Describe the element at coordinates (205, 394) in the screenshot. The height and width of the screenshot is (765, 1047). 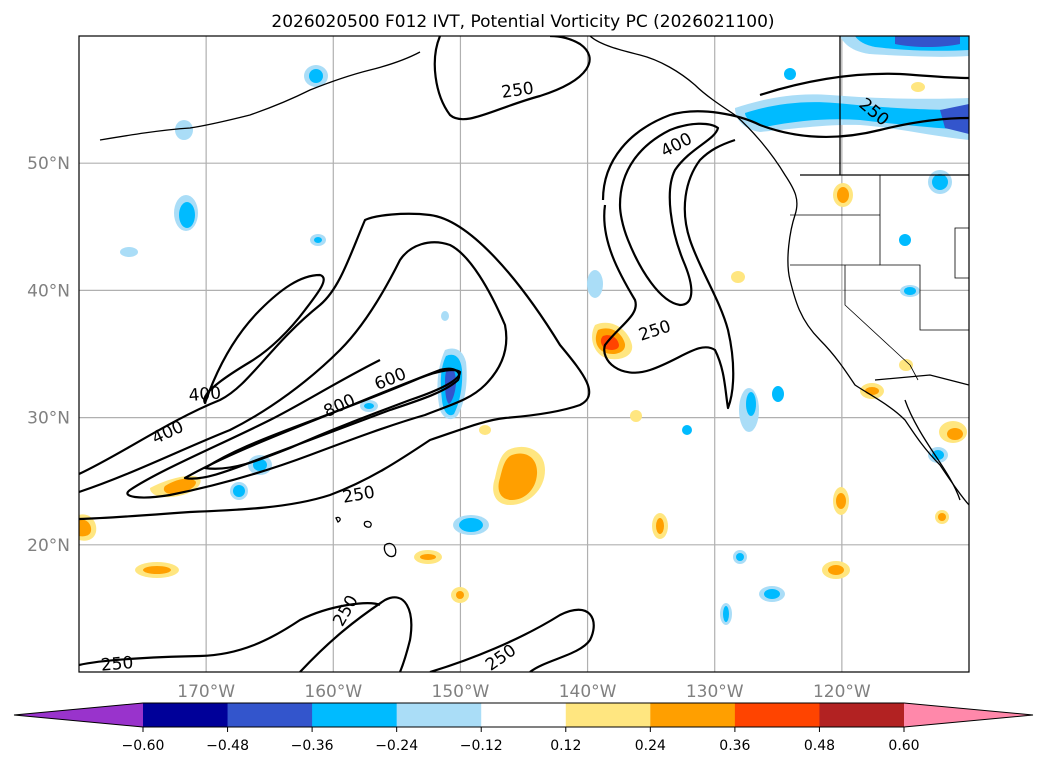
I see `ivt-contour-label: 400` at that location.